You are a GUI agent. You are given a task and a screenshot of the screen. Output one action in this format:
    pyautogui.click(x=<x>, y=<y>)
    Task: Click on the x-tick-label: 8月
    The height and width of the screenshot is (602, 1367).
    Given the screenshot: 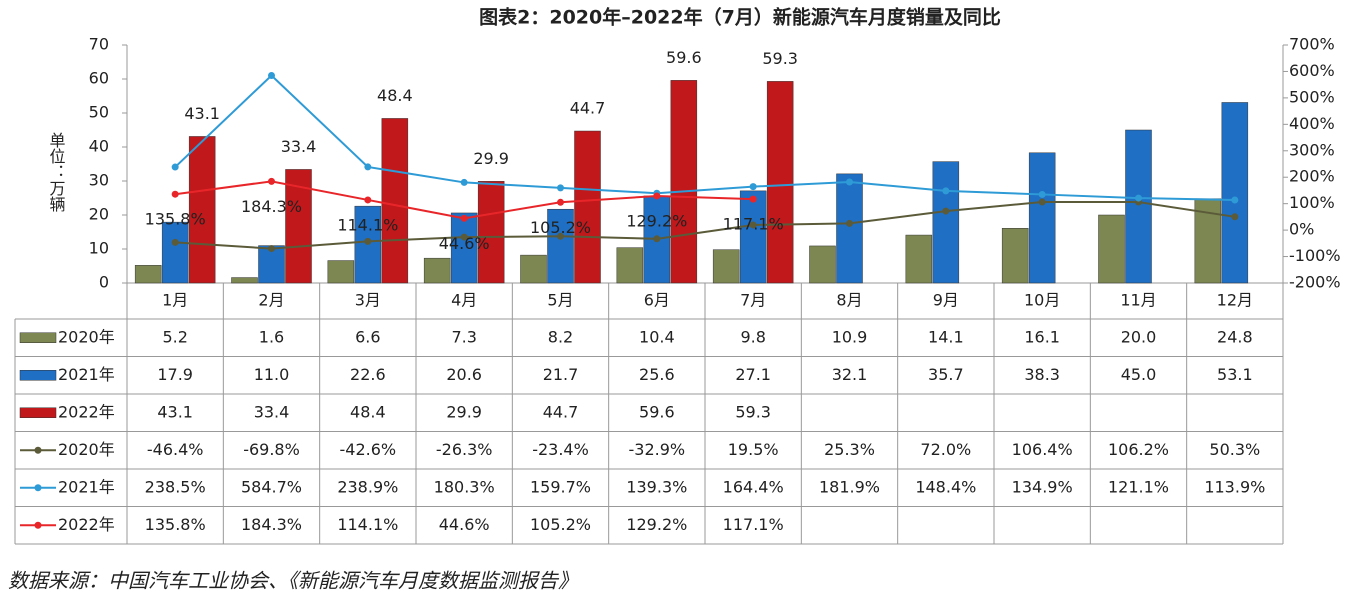 What is the action you would take?
    pyautogui.click(x=849, y=300)
    